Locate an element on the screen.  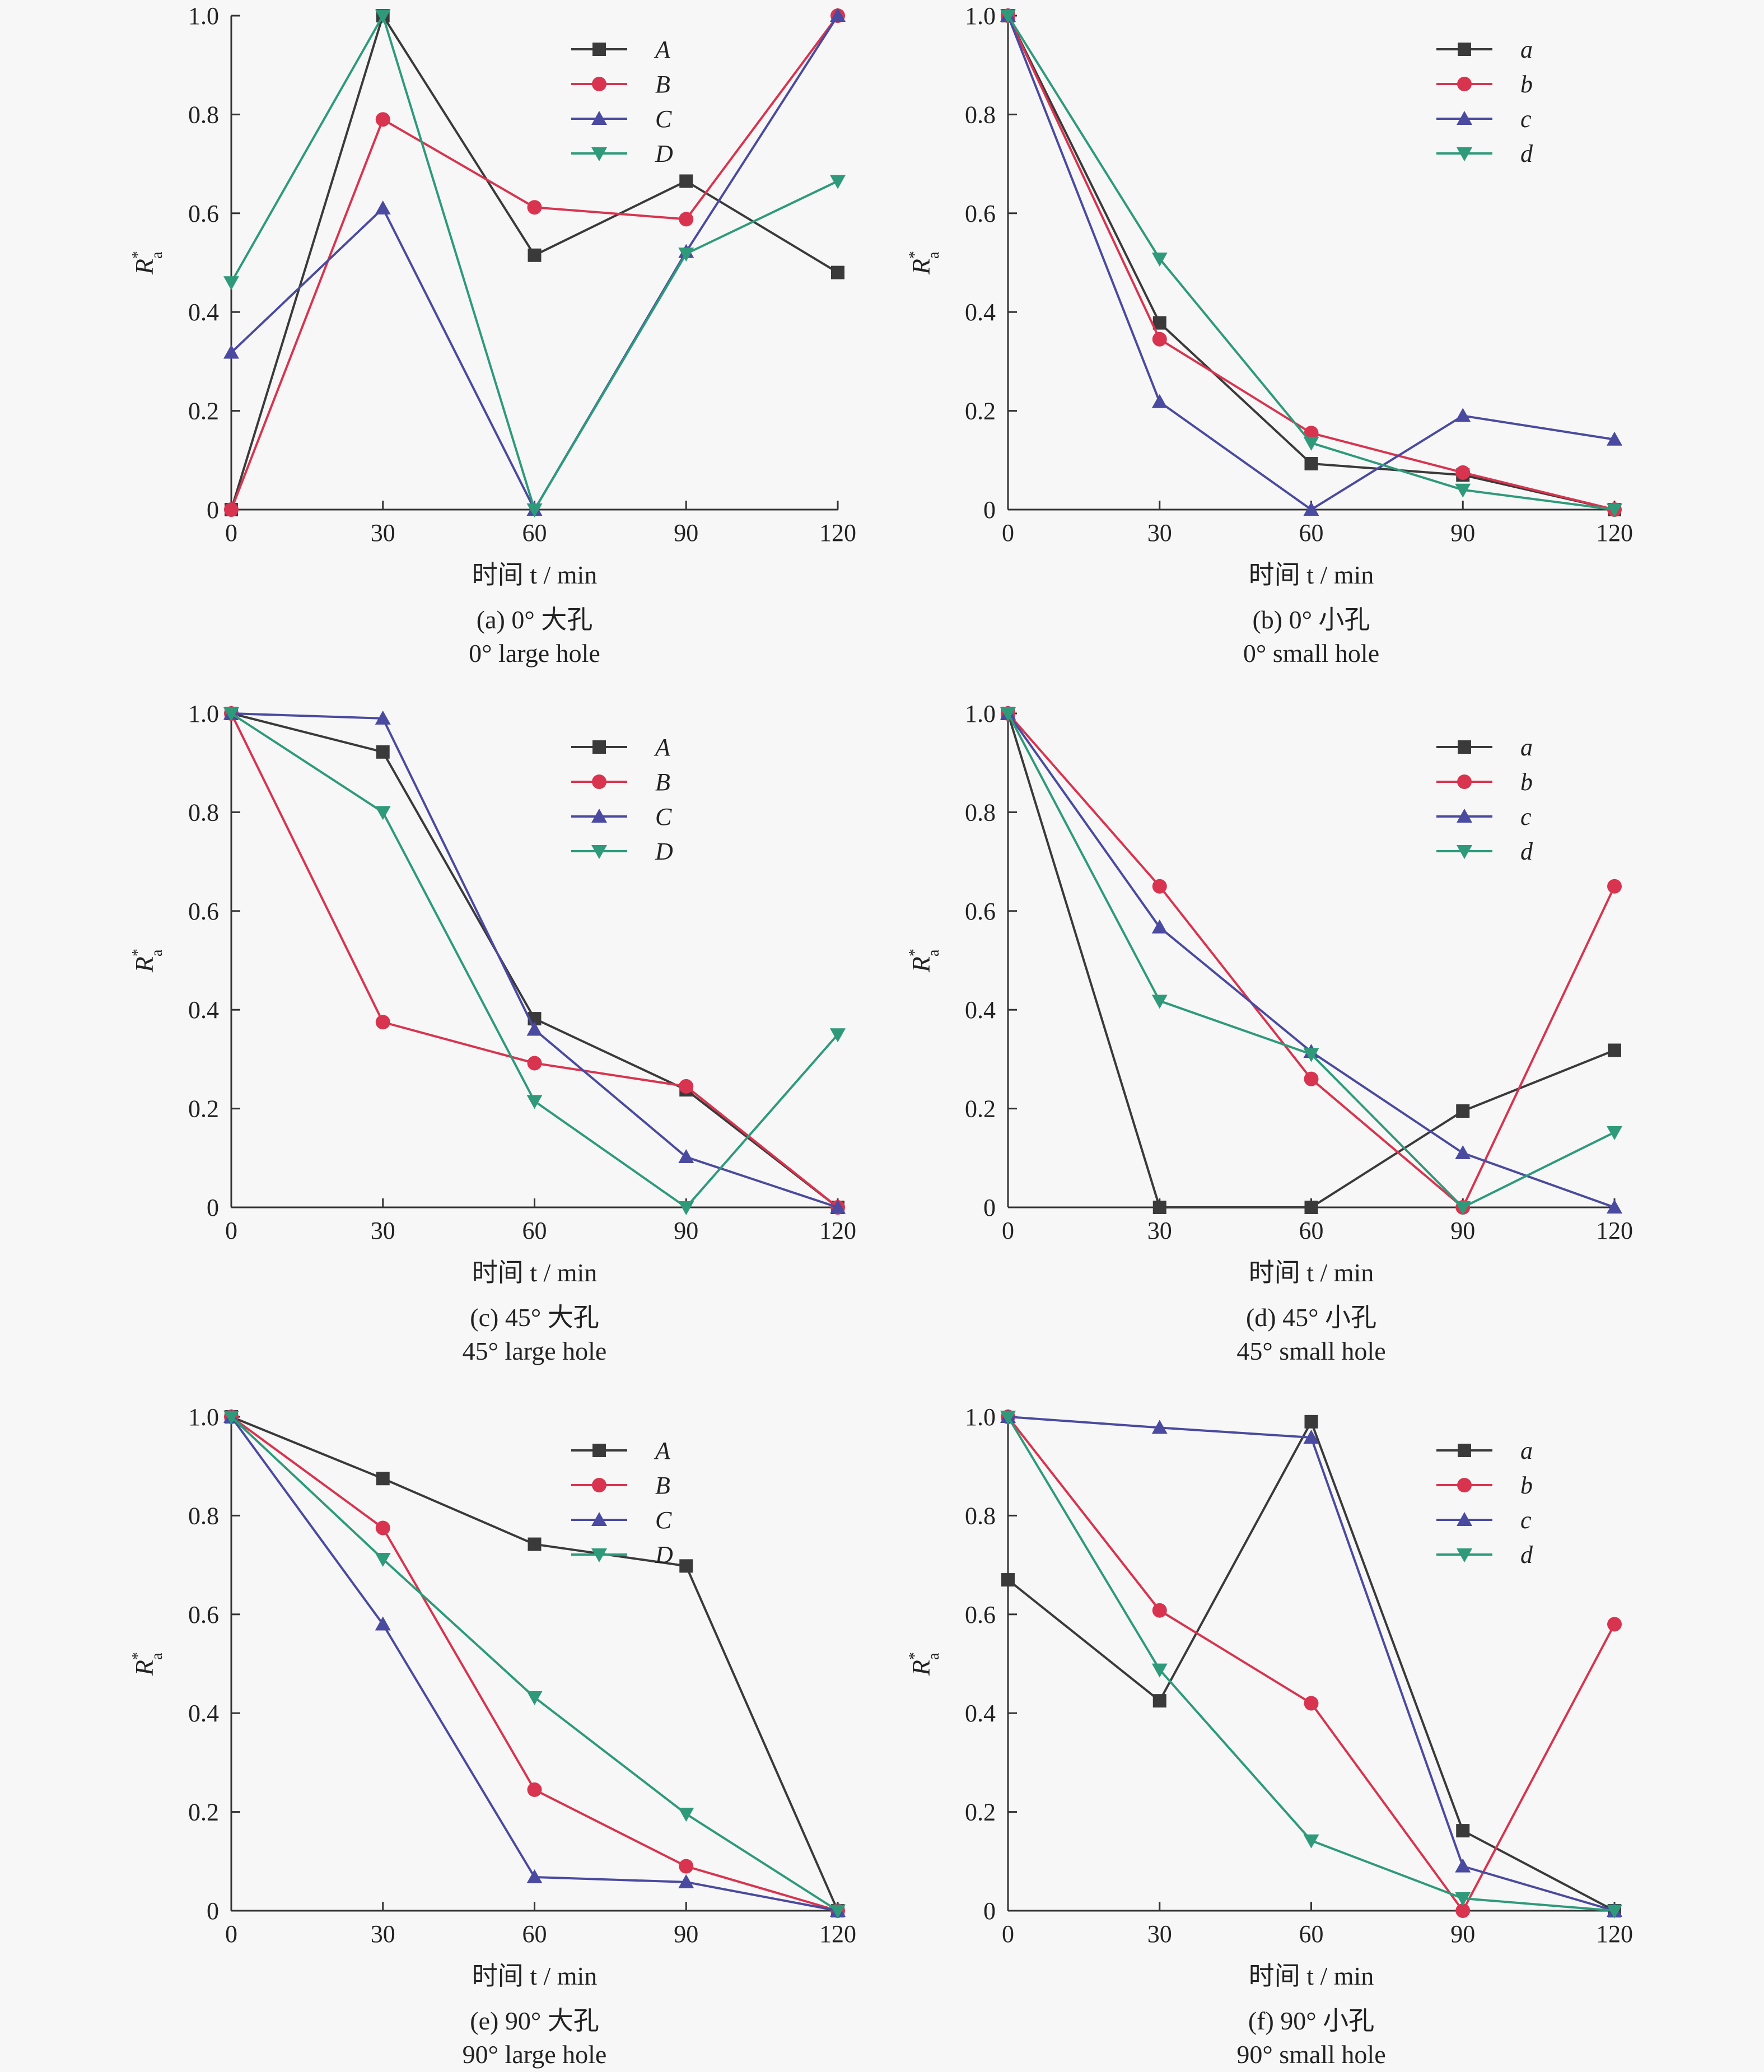
caption-cn: (a) 0° 大孔 is located at coordinates (535, 620).